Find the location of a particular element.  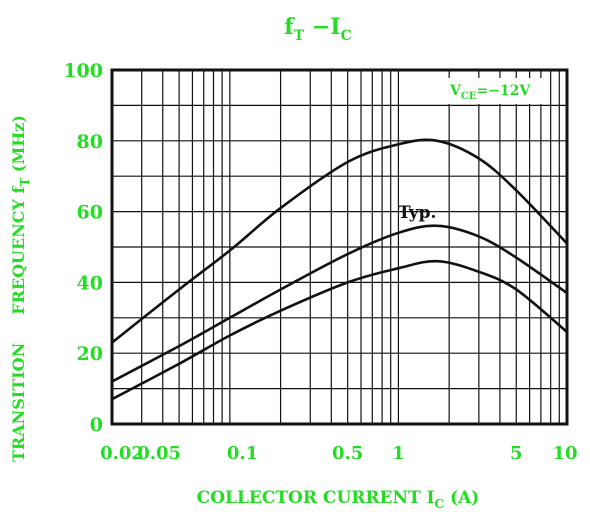

condition-label: VCE=−12V is located at coordinates (490, 92).